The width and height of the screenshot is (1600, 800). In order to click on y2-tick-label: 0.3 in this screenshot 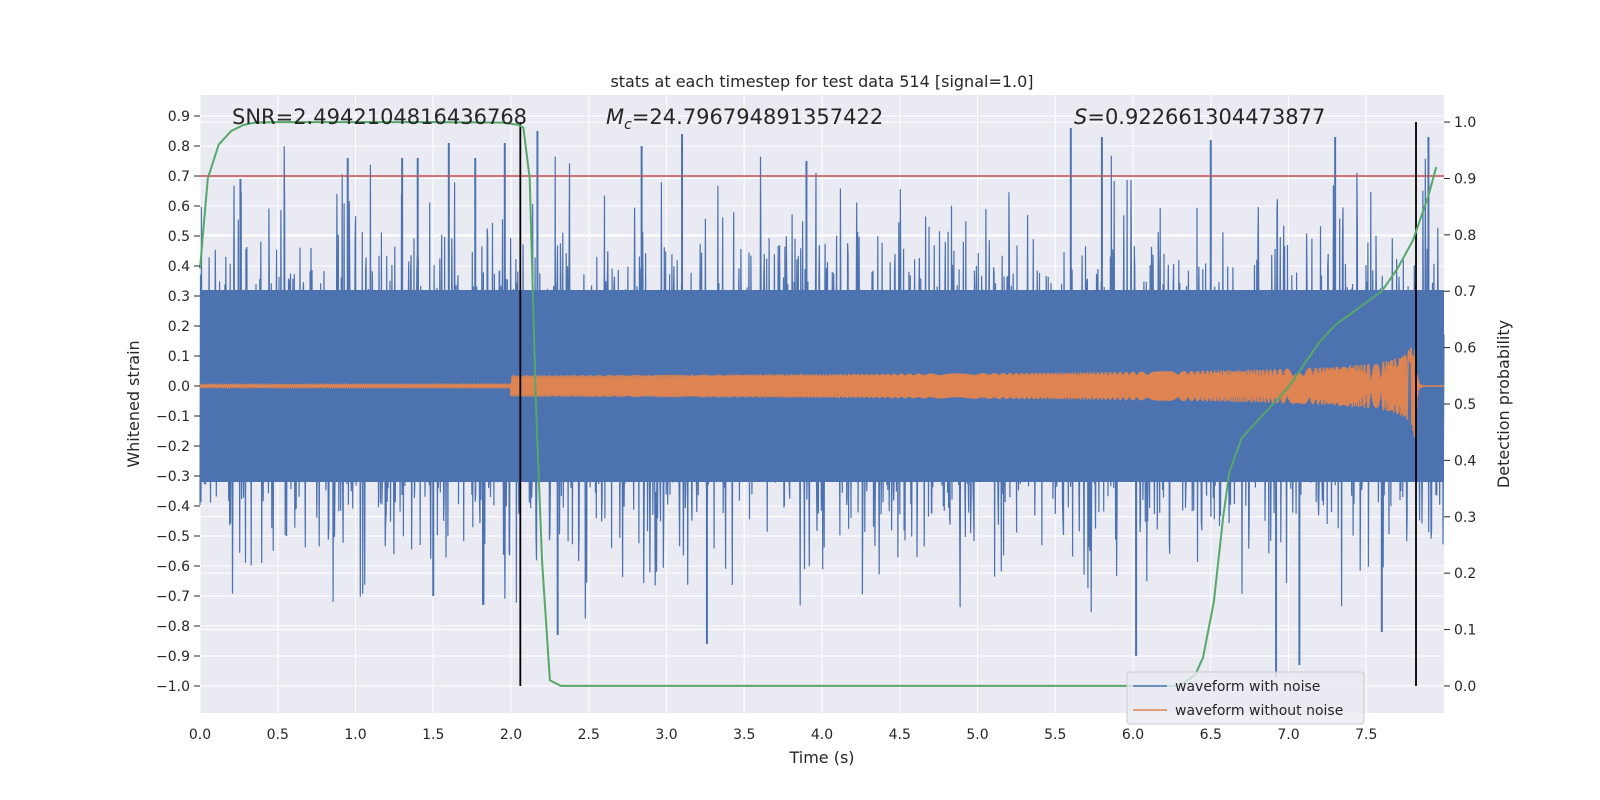, I will do `click(1465, 518)`.